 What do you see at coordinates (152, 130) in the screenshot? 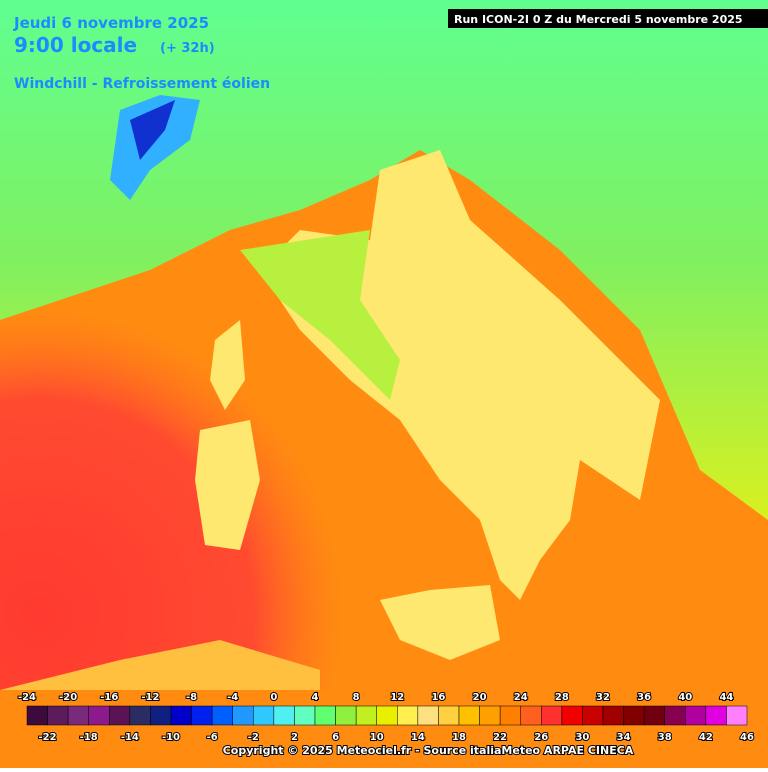
I see `alps-coldest` at bounding box center [152, 130].